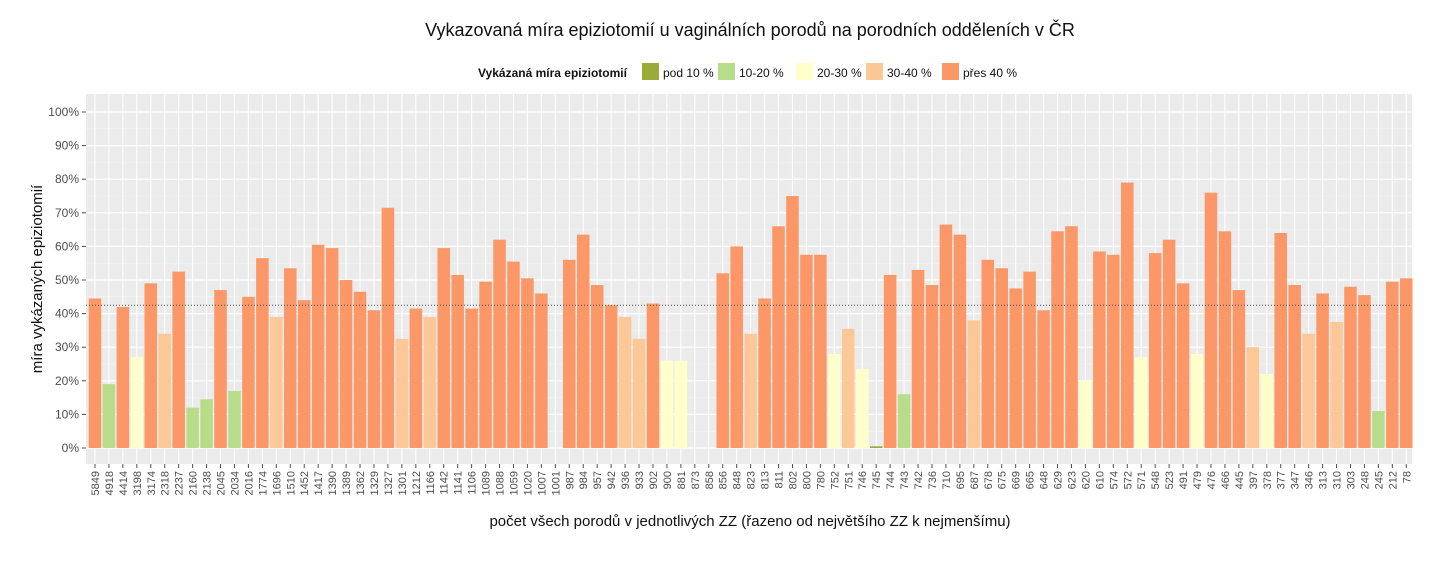  What do you see at coordinates (152, 483) in the screenshot?
I see `x-tick-label: 3174` at bounding box center [152, 483].